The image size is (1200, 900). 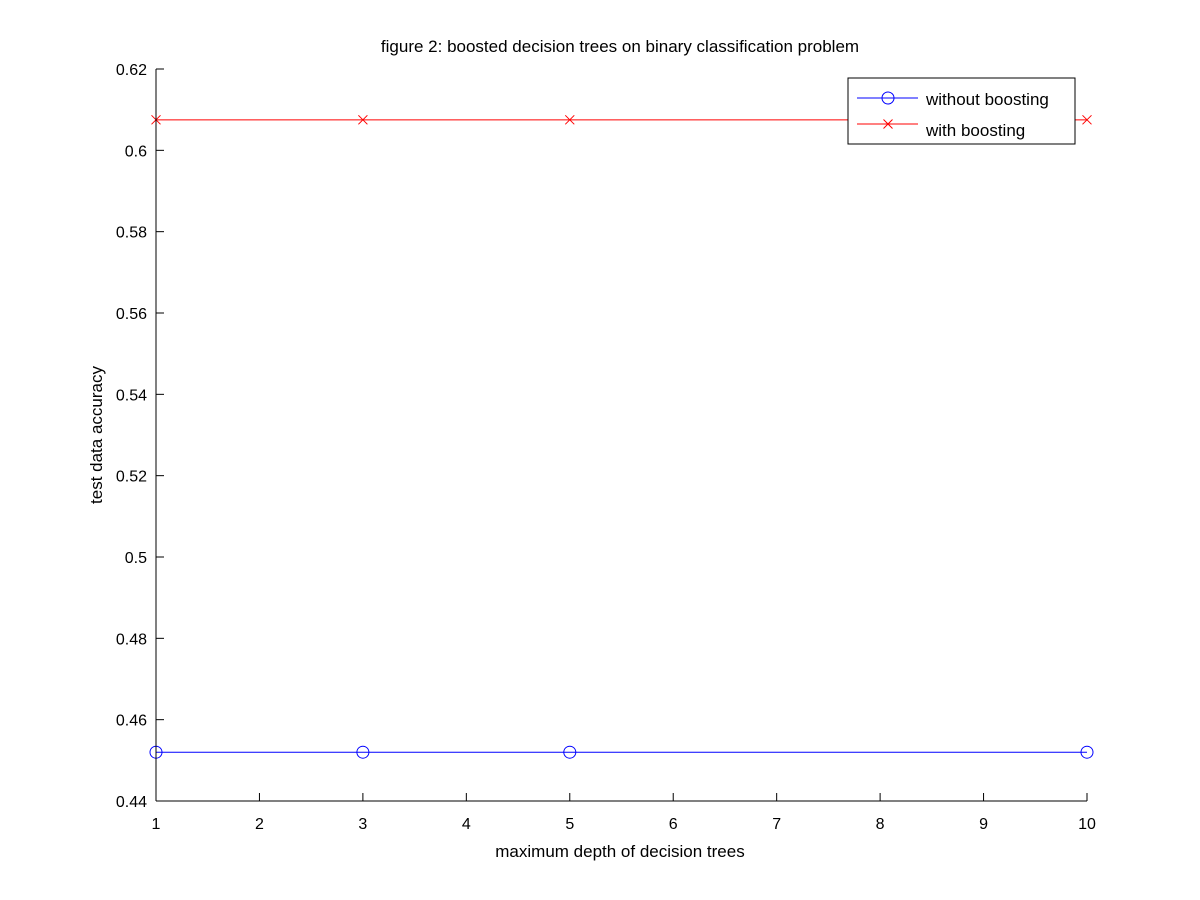 What do you see at coordinates (776, 824) in the screenshot?
I see `x-tick-label: 7` at bounding box center [776, 824].